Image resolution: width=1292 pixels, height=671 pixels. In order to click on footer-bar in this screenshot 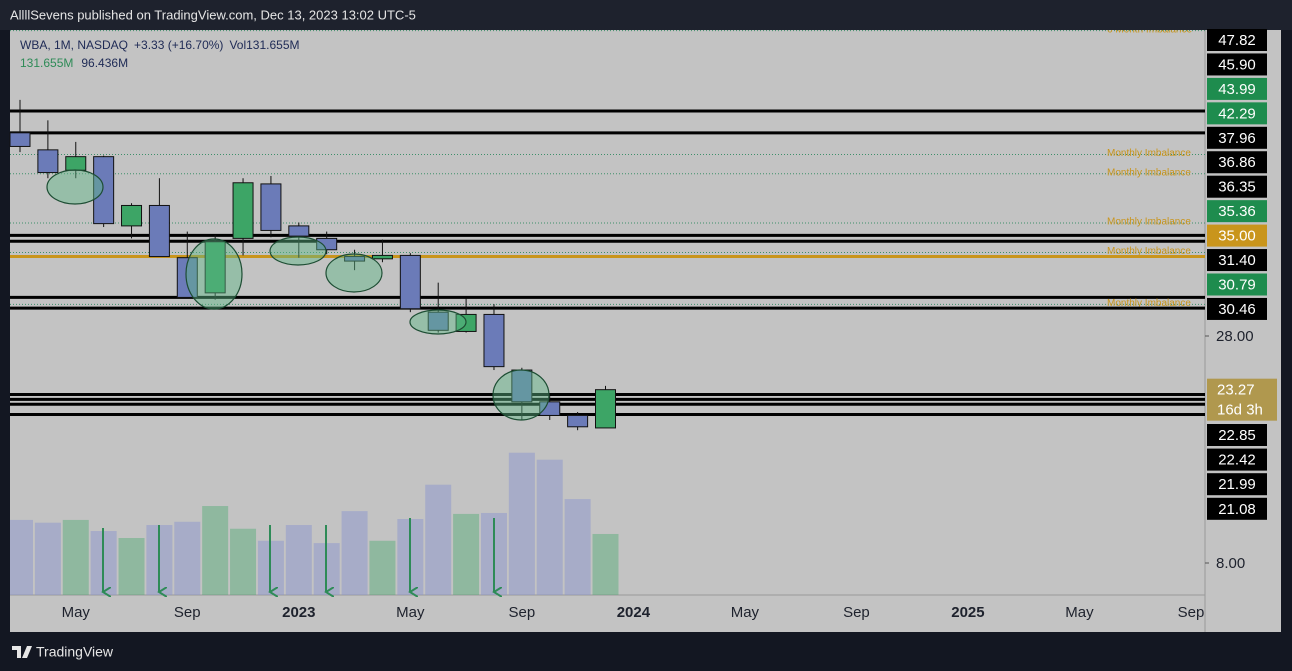, I will do `click(646, 651)`.